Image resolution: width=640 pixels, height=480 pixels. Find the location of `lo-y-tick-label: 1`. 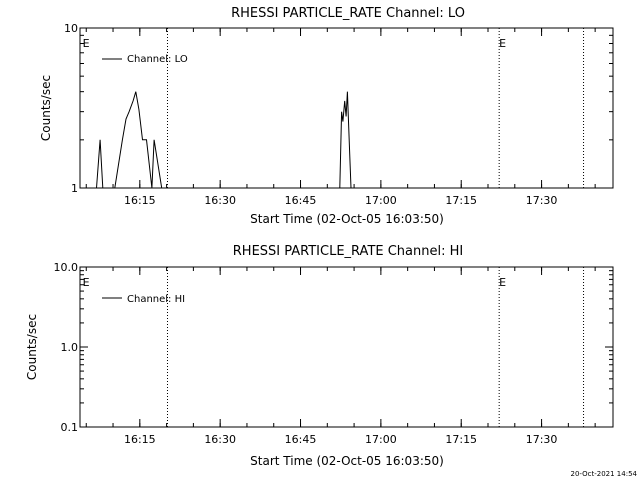

lo-y-tick-label: 1 is located at coordinates (74, 188).